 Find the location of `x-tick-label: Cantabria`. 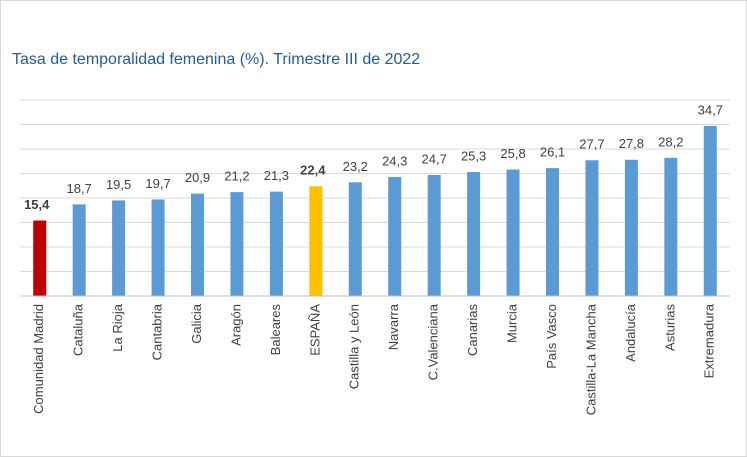

x-tick-label: Cantabria is located at coordinates (156, 331).